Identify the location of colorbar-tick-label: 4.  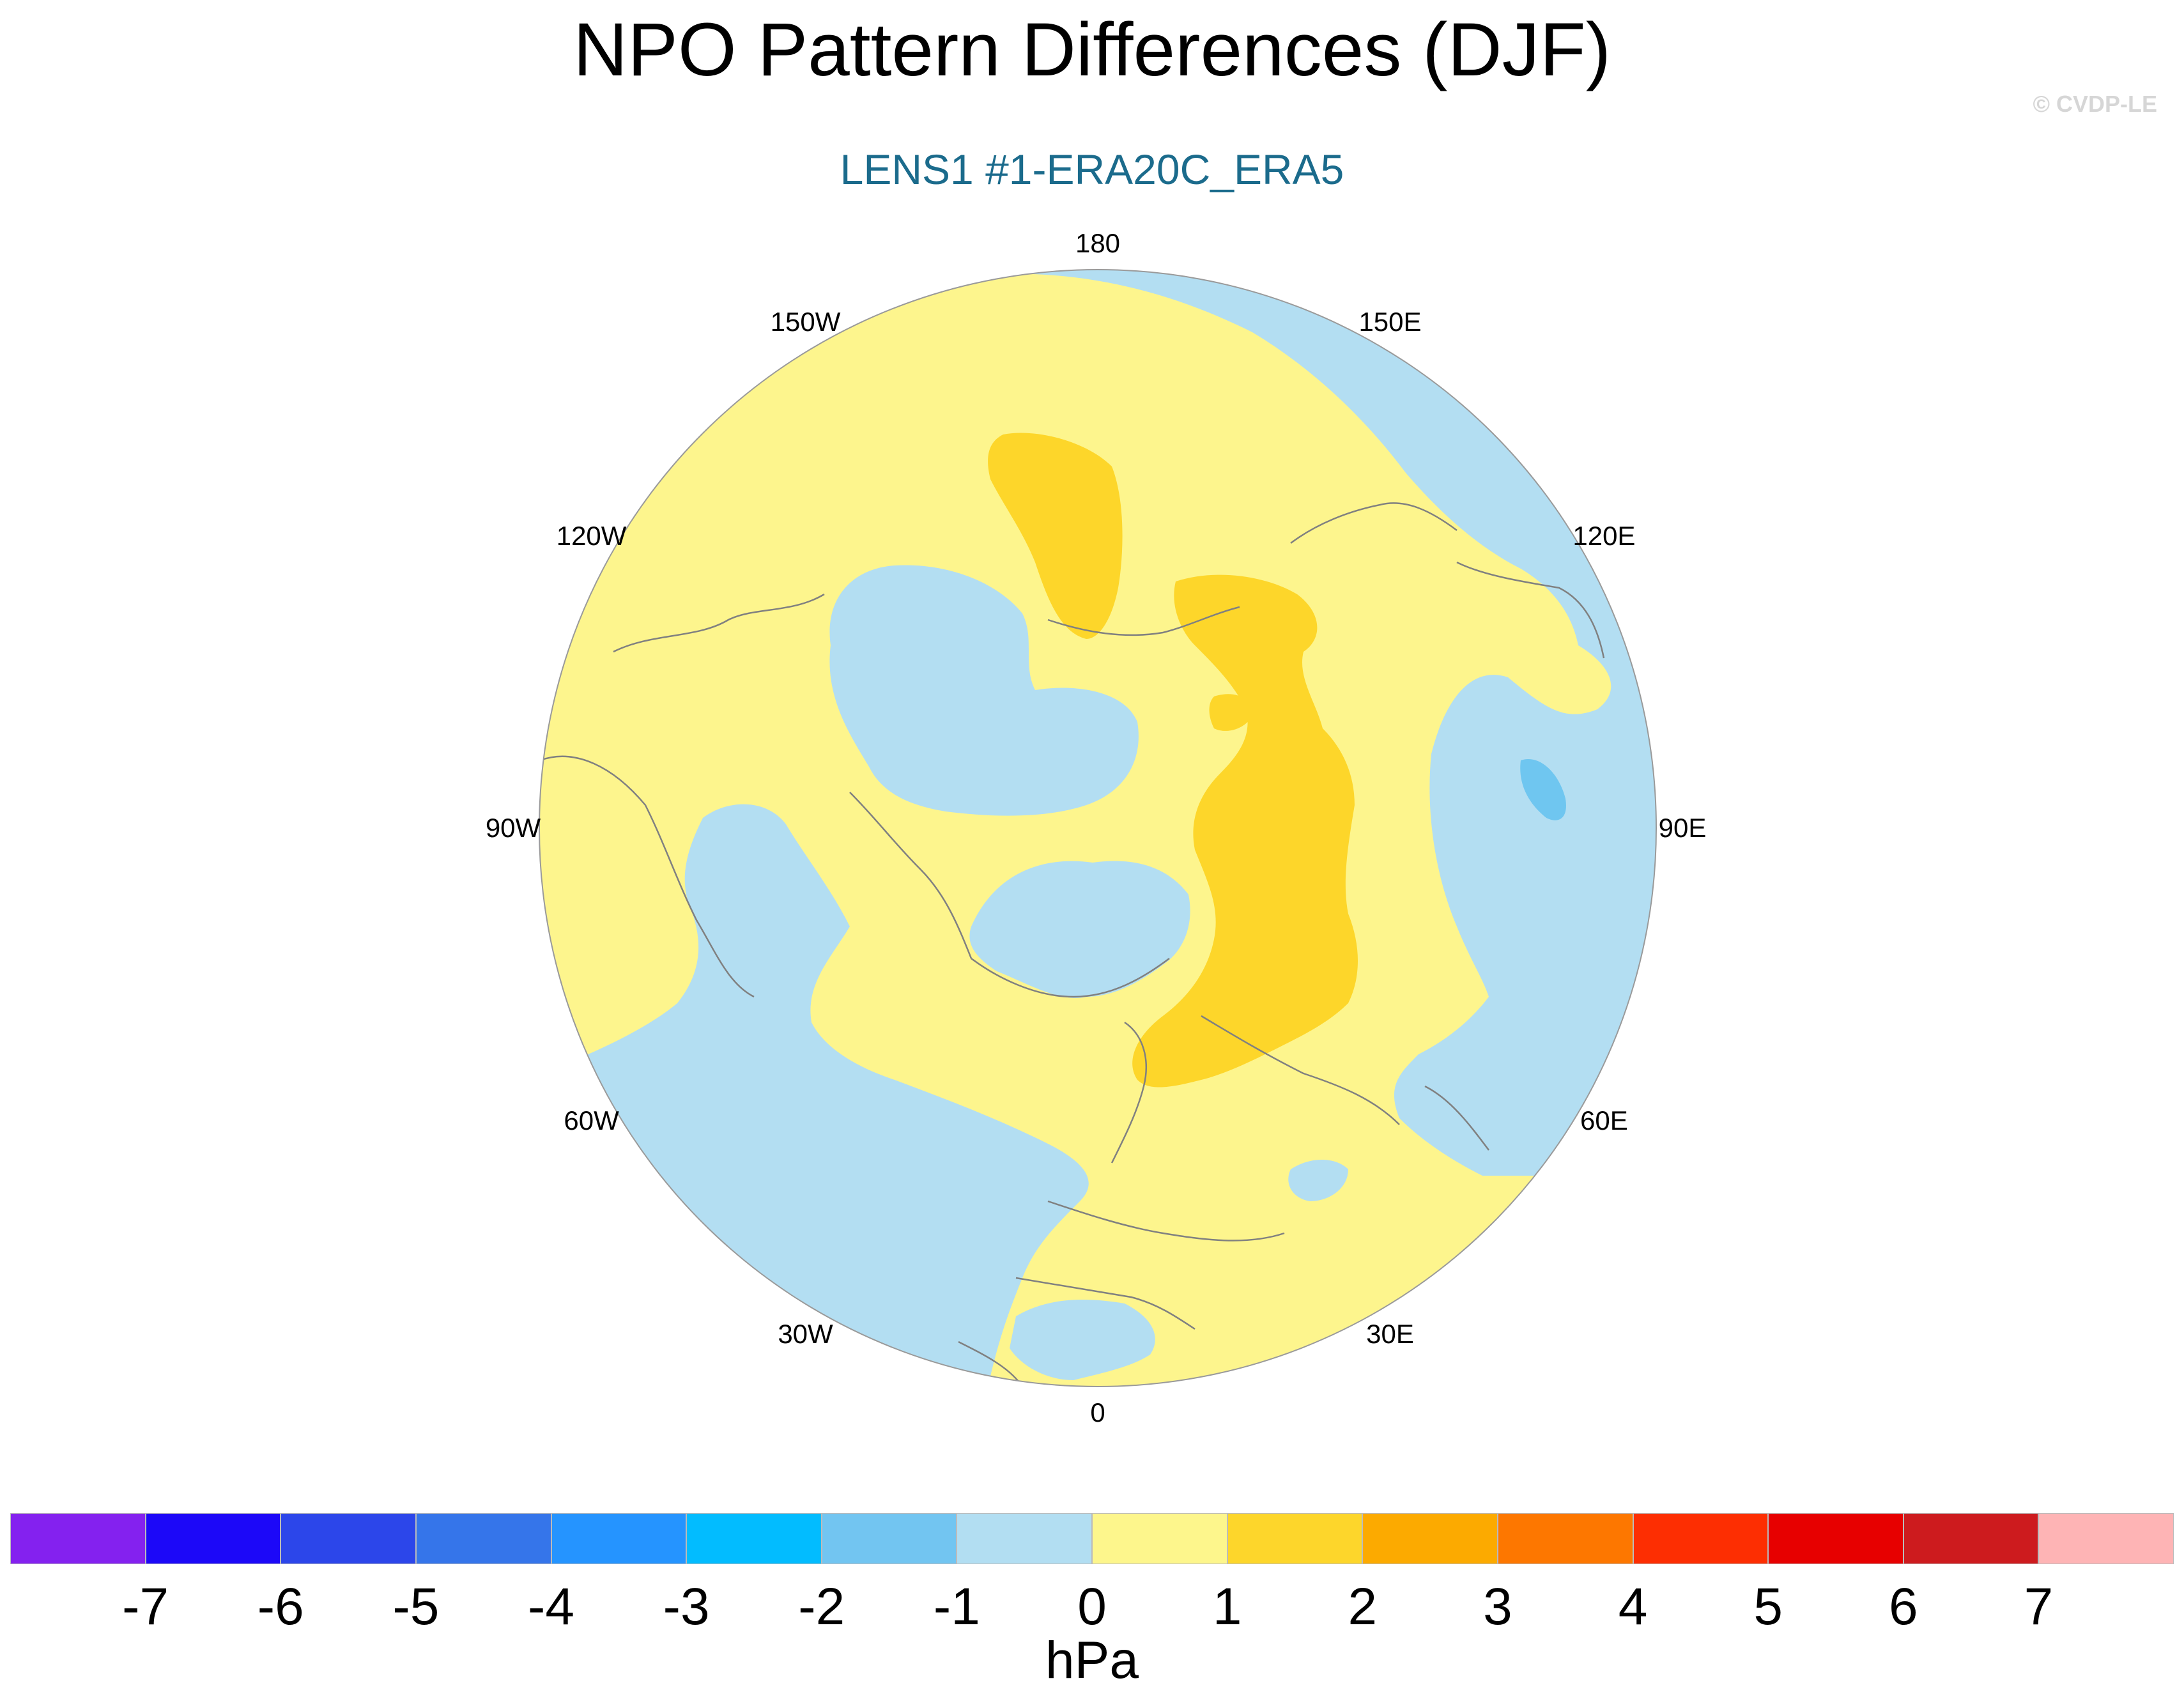
(1633, 1607).